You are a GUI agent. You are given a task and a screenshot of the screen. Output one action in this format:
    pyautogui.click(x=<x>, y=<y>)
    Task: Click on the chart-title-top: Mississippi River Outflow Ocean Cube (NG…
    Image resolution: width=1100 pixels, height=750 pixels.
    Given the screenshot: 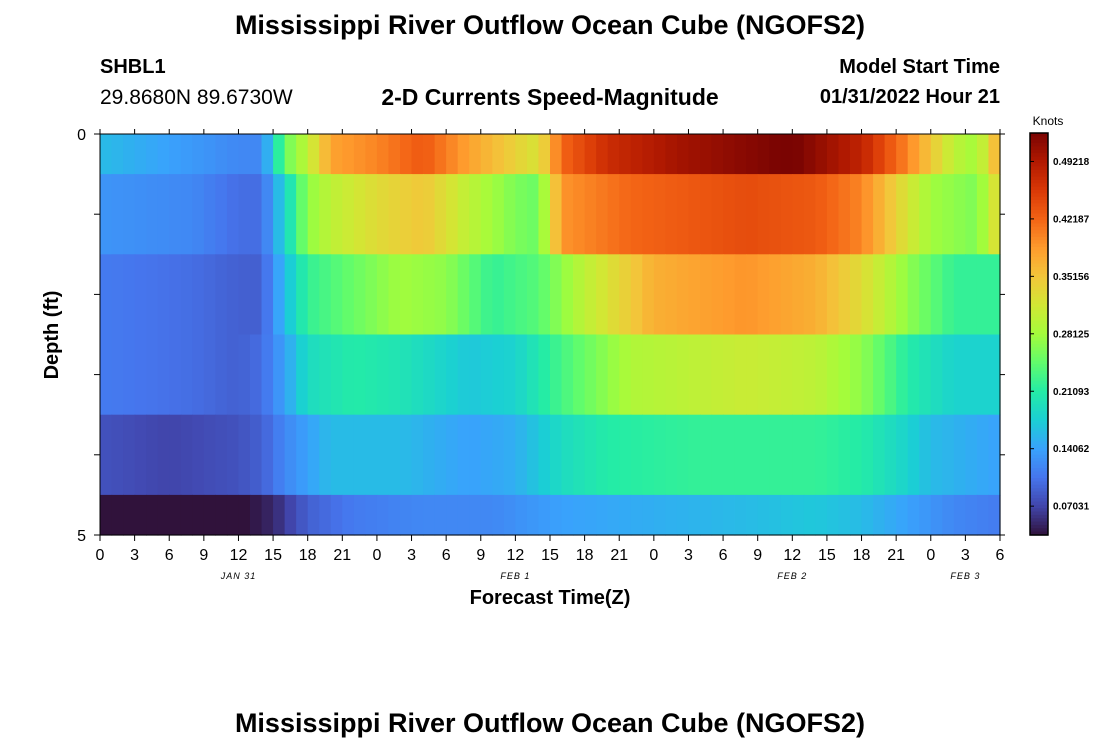 What is the action you would take?
    pyautogui.click(x=550, y=25)
    